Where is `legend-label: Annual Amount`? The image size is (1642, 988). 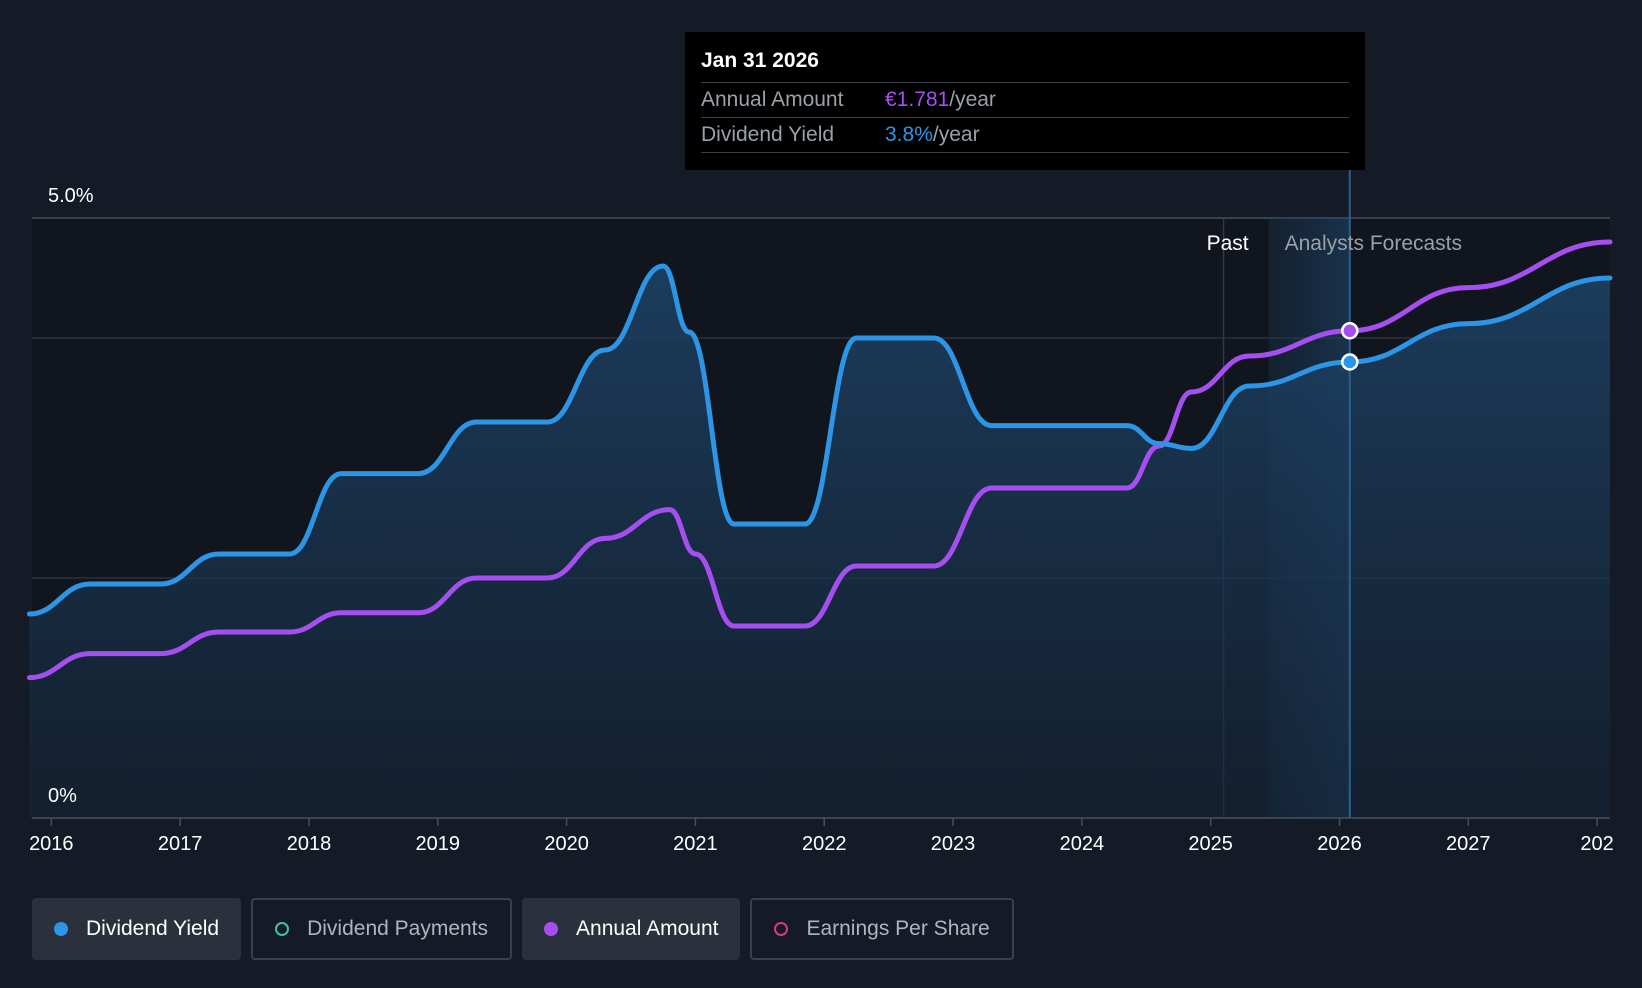 legend-label: Annual Amount is located at coordinates (647, 928).